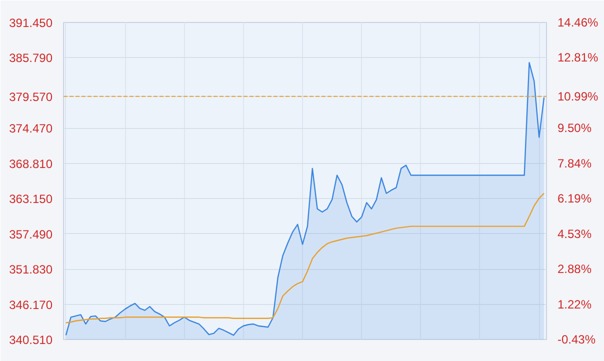 The height and width of the screenshot is (361, 604). What do you see at coordinates (578, 96) in the screenshot?
I see `y2-tick-label: 10.99%` at bounding box center [578, 96].